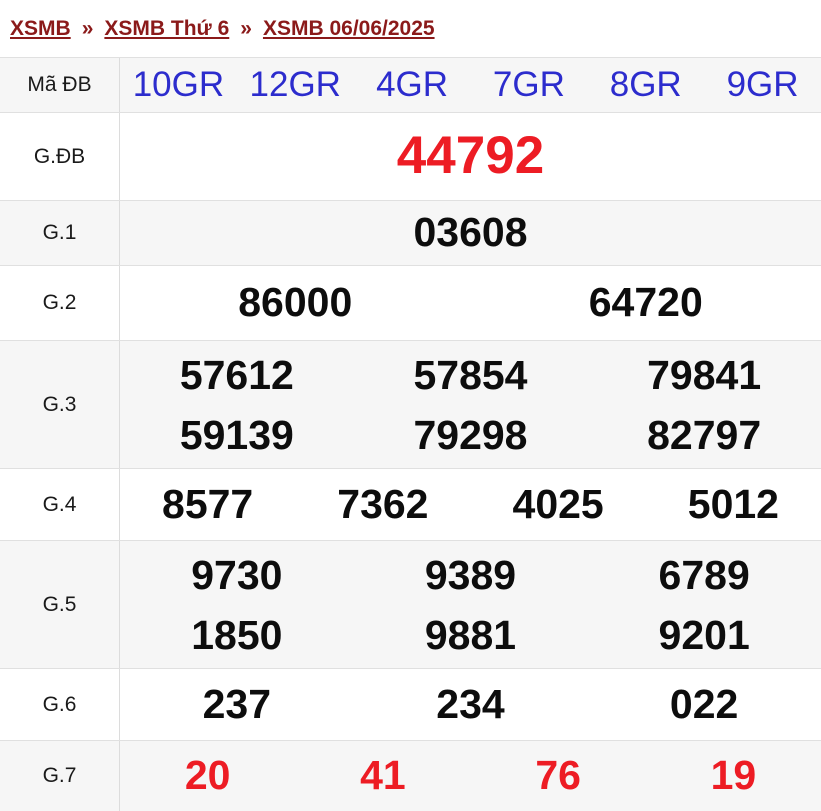 Image resolution: width=821 pixels, height=811 pixels. Describe the element at coordinates (207, 775) in the screenshot. I see `prize-number: 20` at that location.